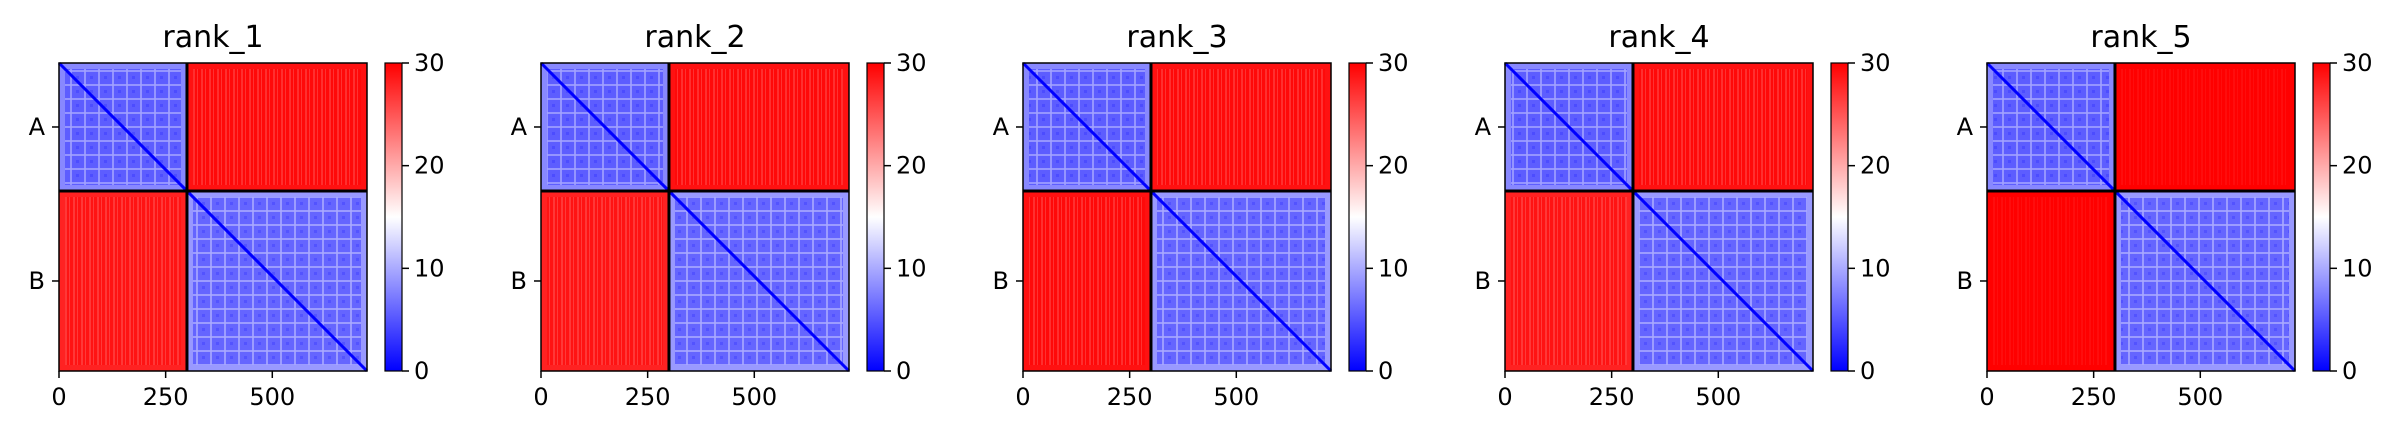 The width and height of the screenshot is (2401, 438). Describe the element at coordinates (694, 37) in the screenshot. I see `panel-title: rank_2` at that location.